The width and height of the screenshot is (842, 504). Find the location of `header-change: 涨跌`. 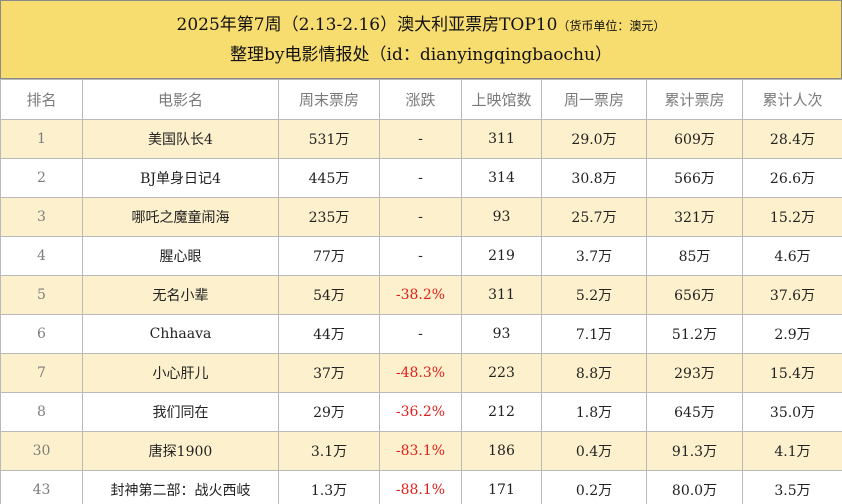

header-change: 涨跌 is located at coordinates (420, 99).